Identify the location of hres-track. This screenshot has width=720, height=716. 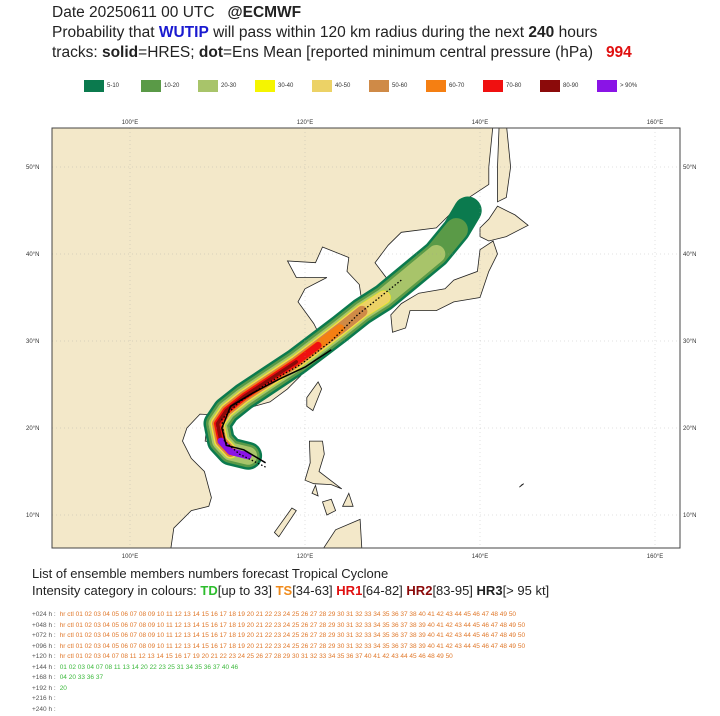
(276, 406).